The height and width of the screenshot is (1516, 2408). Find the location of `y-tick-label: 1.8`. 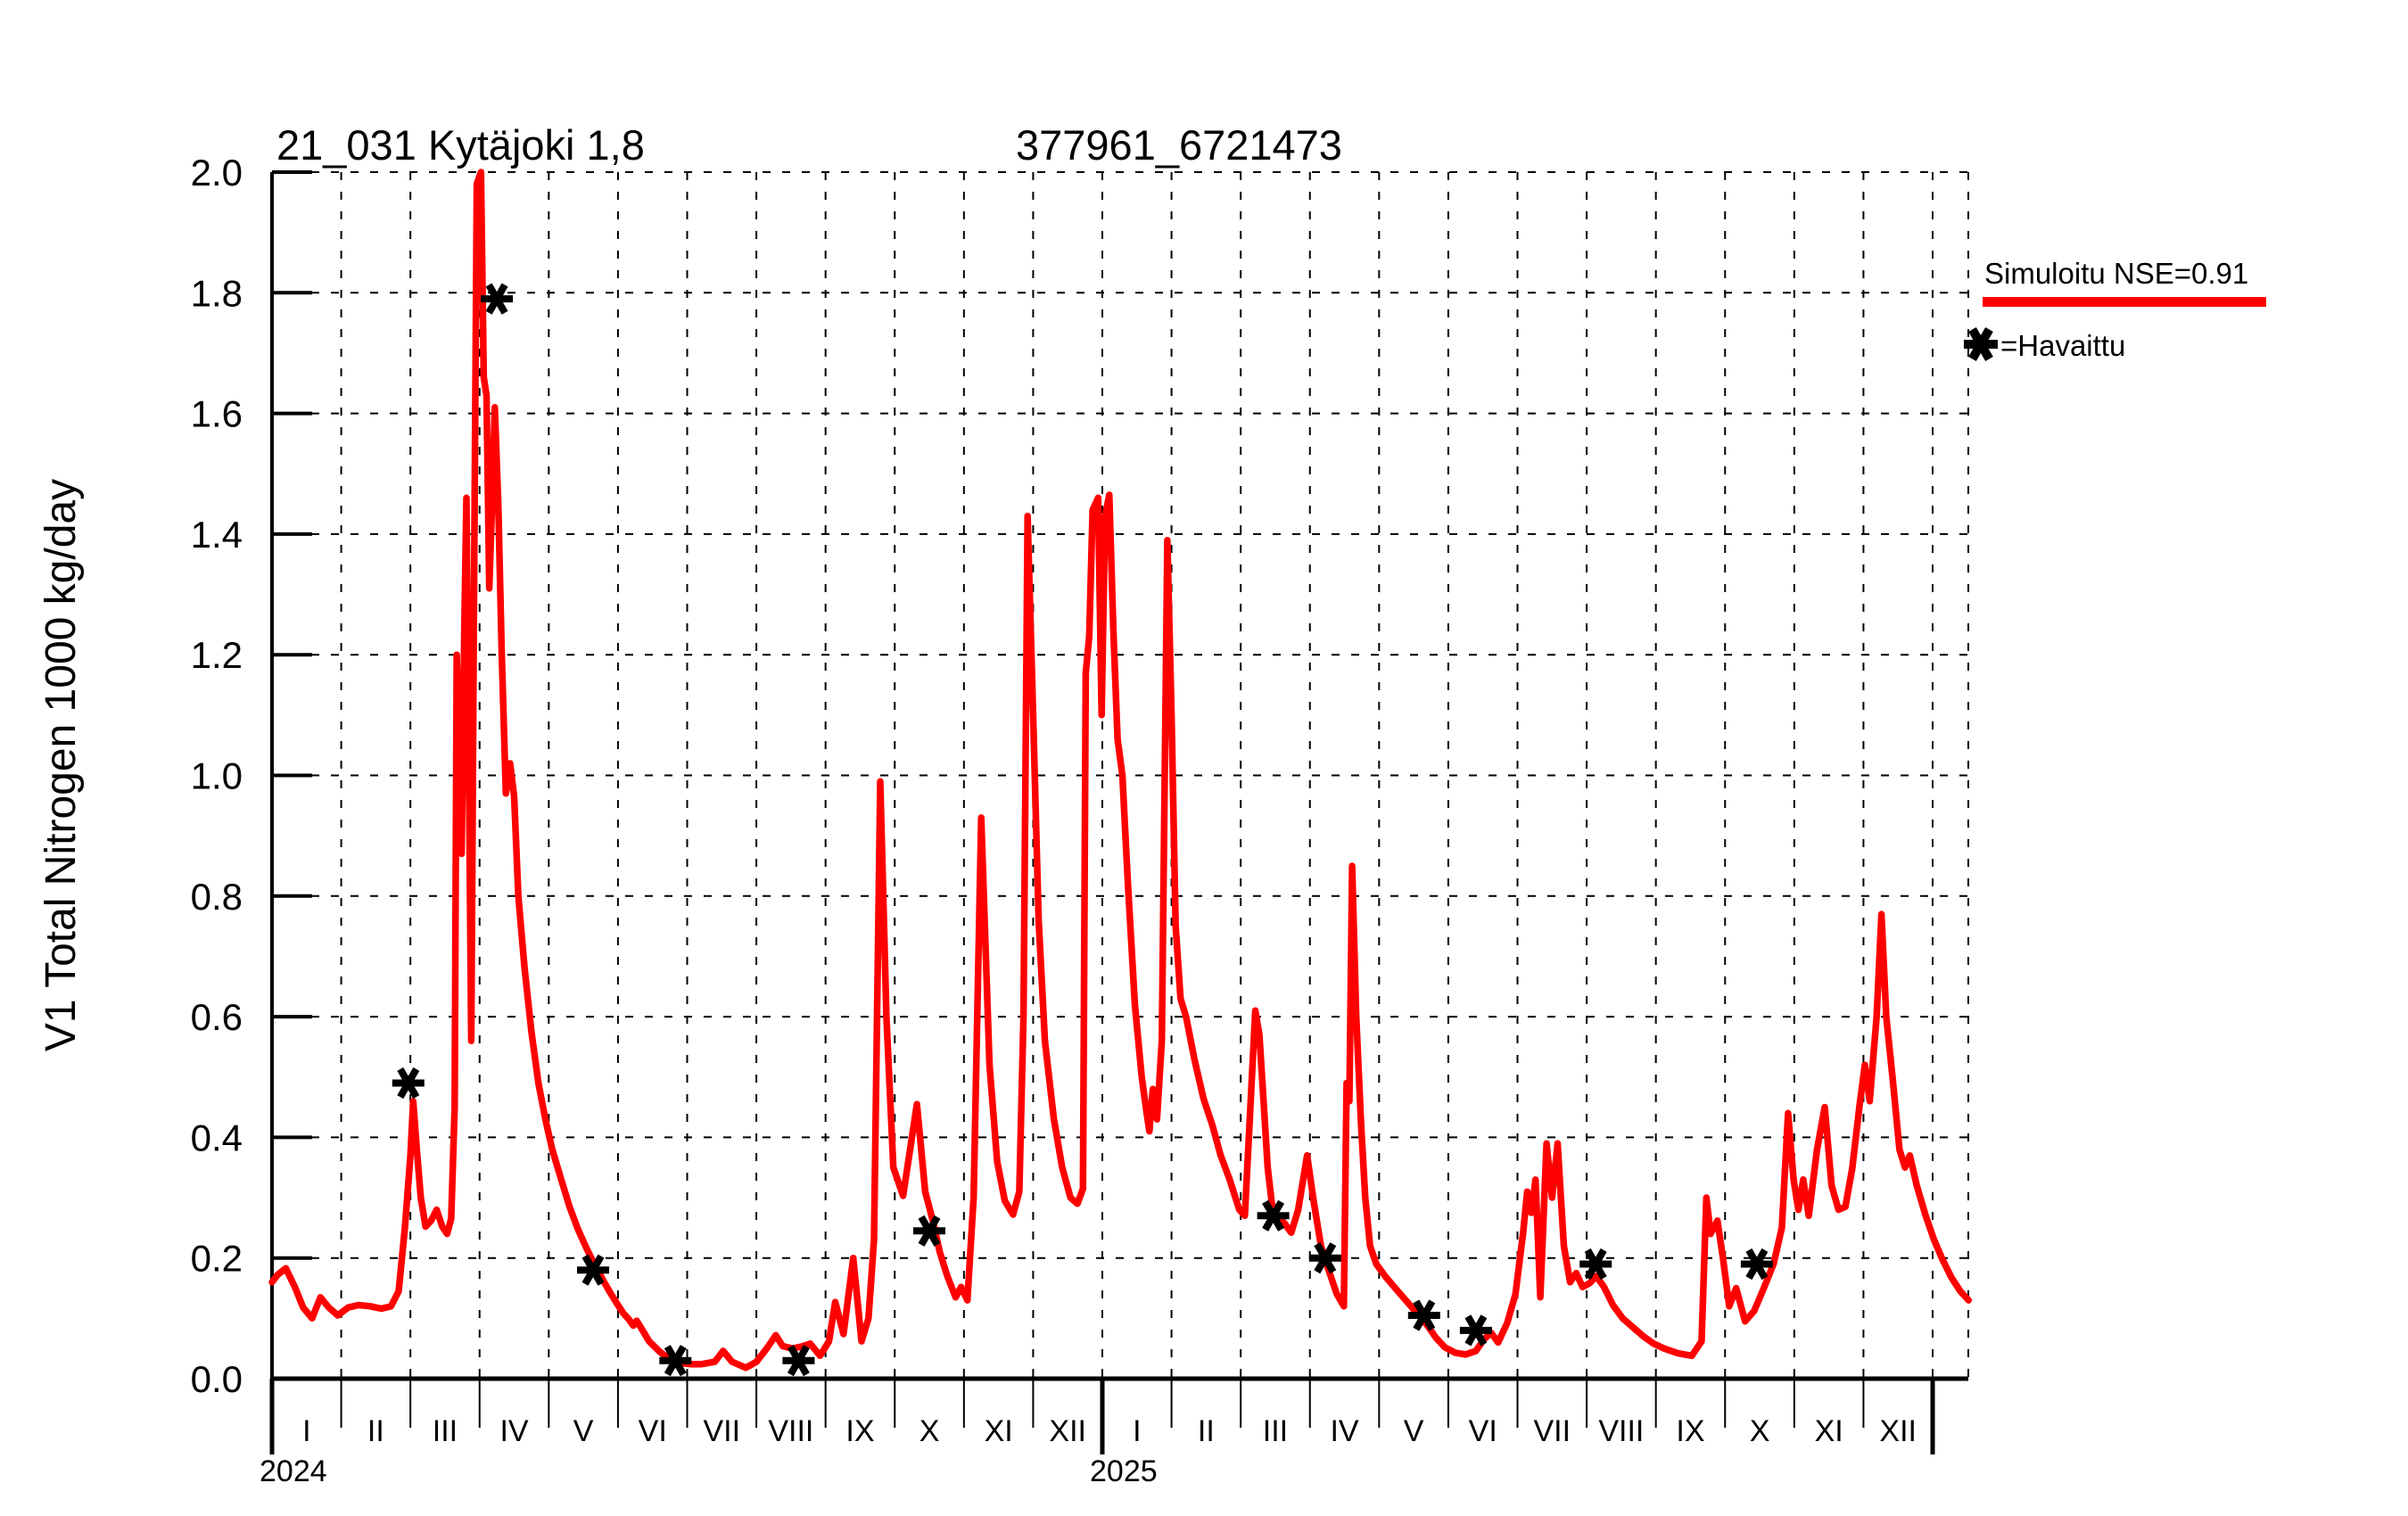

y-tick-label: 1.8 is located at coordinates (217, 293).